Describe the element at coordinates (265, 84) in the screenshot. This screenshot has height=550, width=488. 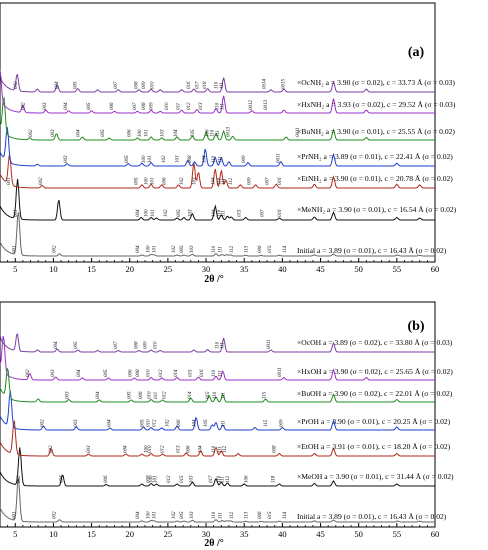
I see `hkl-label: 0014` at that location.